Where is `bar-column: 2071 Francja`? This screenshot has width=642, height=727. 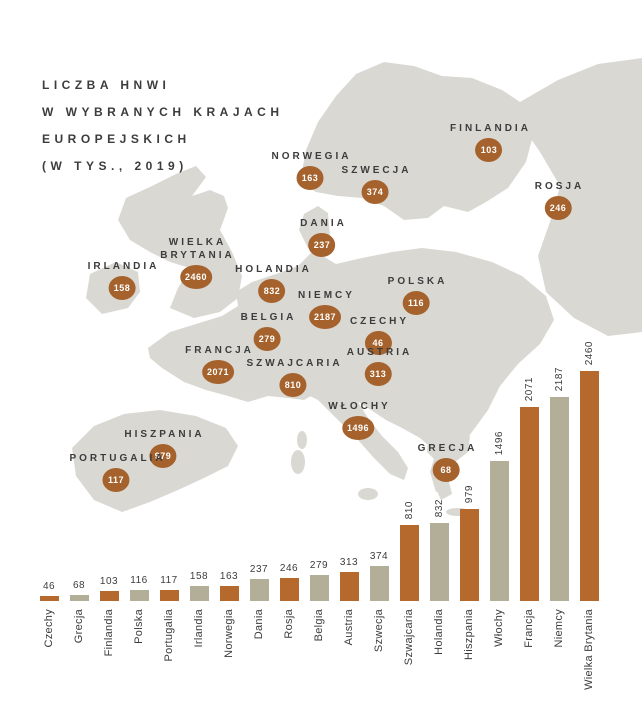
bar-column: 2071 Francja is located at coordinates (529, 541).